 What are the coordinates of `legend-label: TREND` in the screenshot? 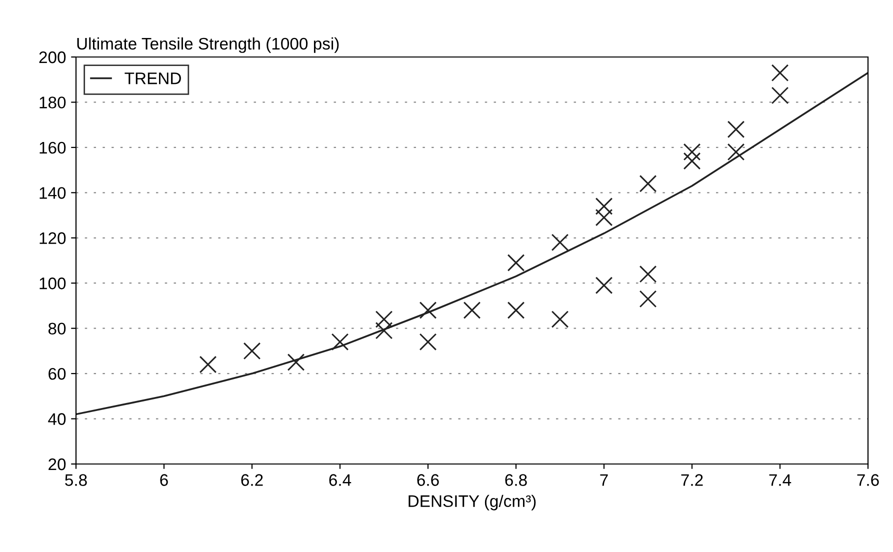 It's located at (152, 78).